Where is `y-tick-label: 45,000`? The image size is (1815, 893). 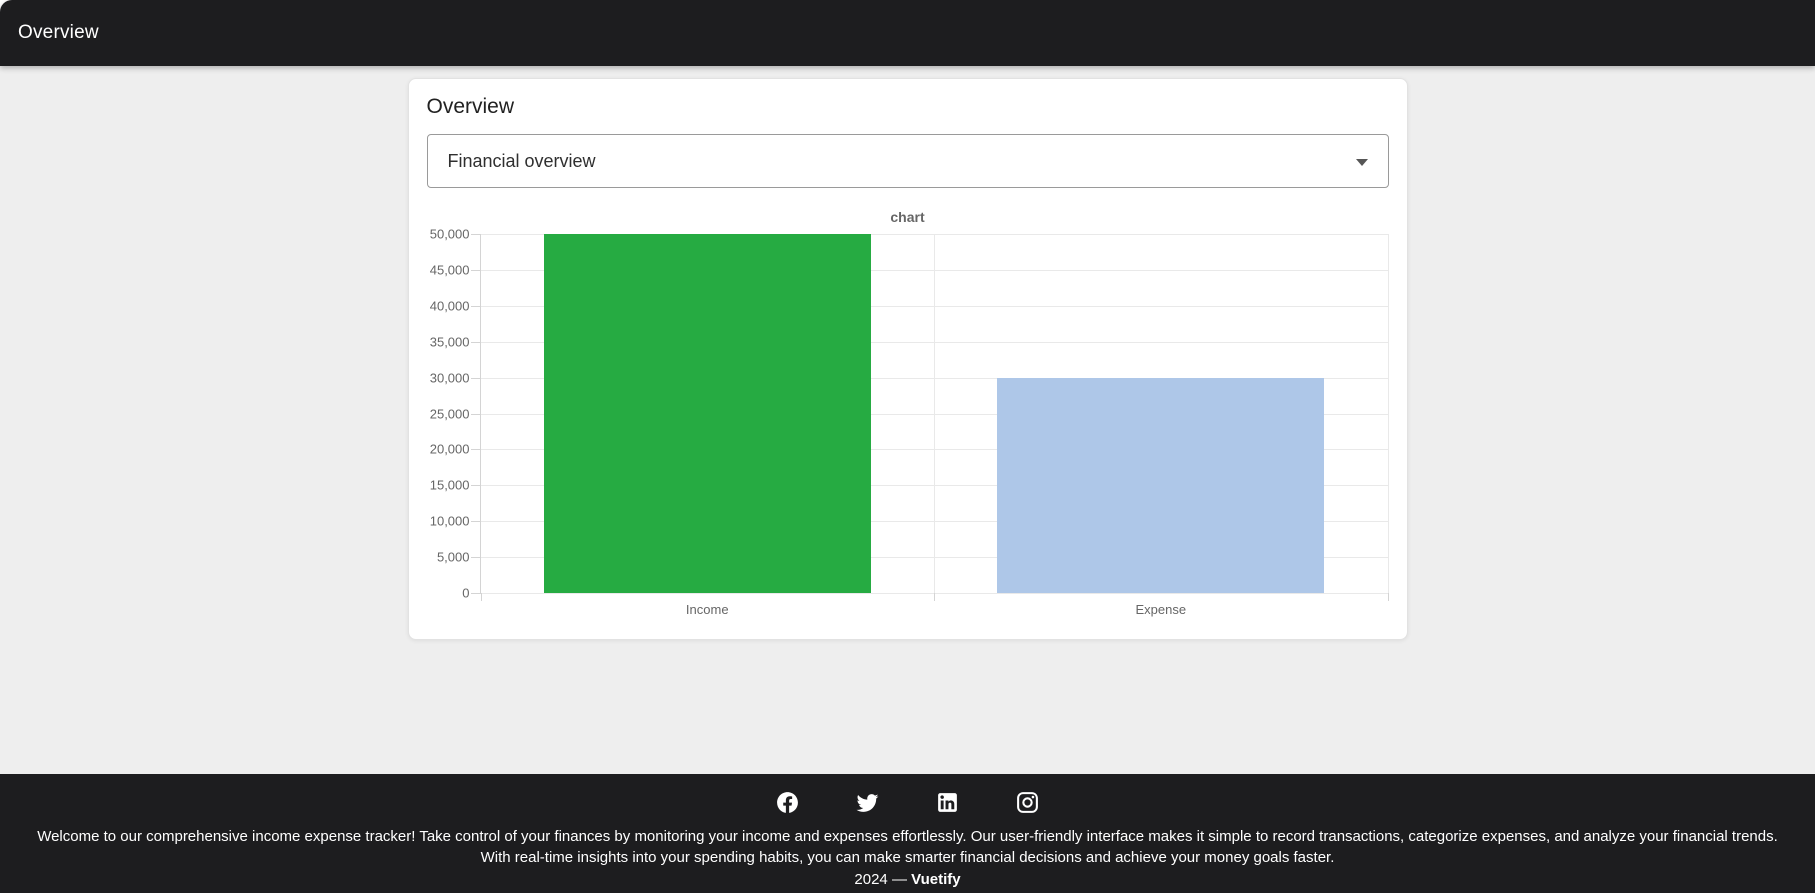
y-tick-label: 45,000 is located at coordinates (449, 270).